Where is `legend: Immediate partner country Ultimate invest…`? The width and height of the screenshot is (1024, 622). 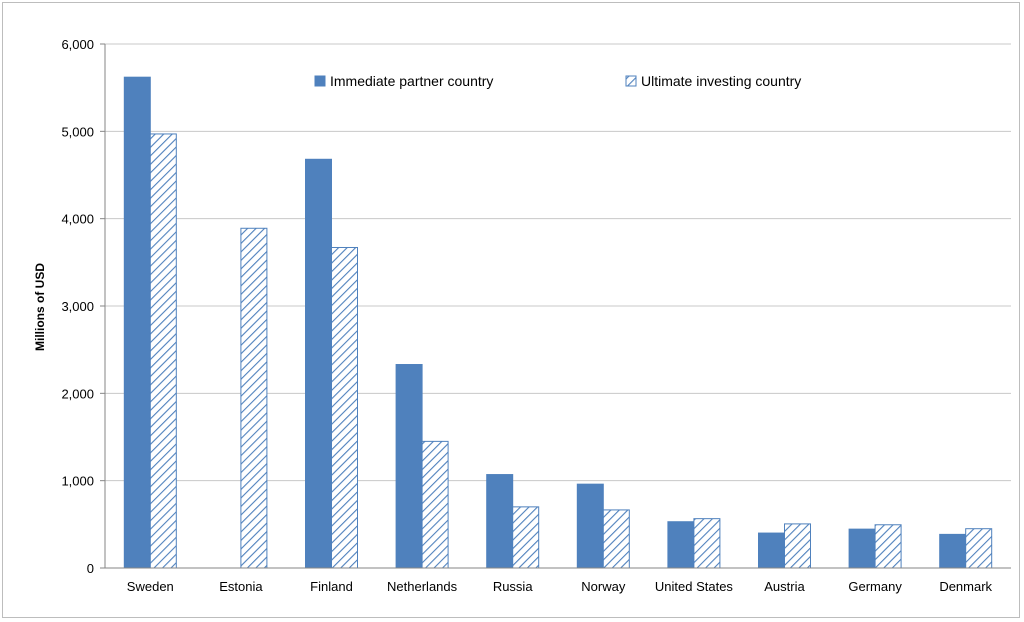 legend: Immediate partner country Ultimate invest… is located at coordinates (557, 81).